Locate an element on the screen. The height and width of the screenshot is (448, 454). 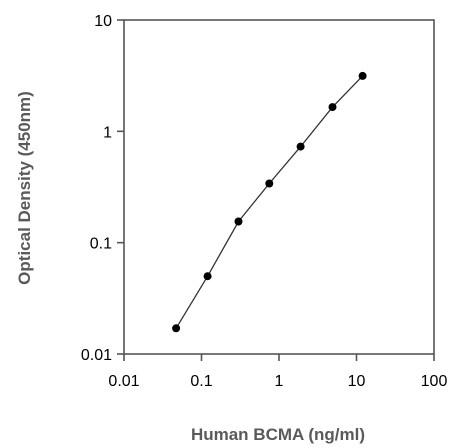
y-tick-label: 10 is located at coordinates (103, 21).